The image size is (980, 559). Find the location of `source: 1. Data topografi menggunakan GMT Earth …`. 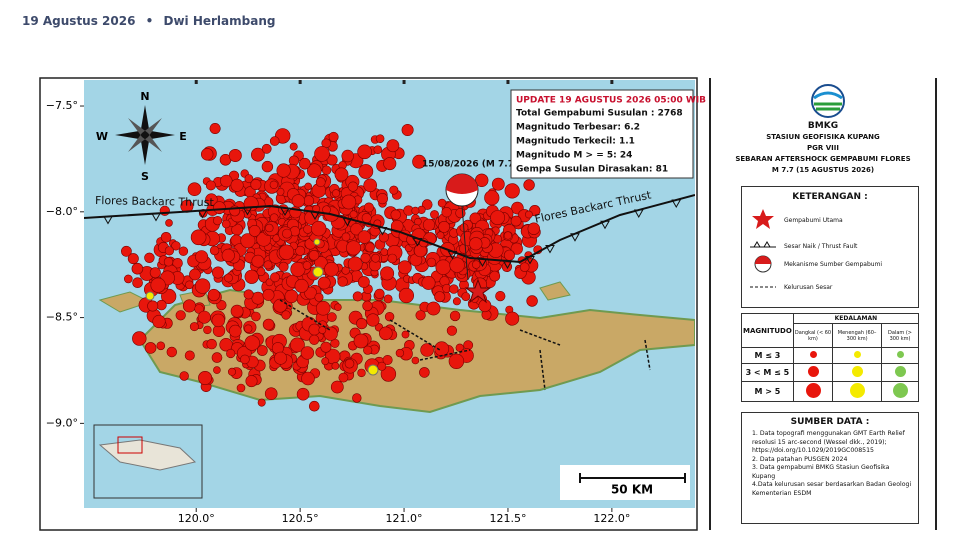

source: 1. Data topografi menggunakan GMT Earth … is located at coordinates (828, 442).